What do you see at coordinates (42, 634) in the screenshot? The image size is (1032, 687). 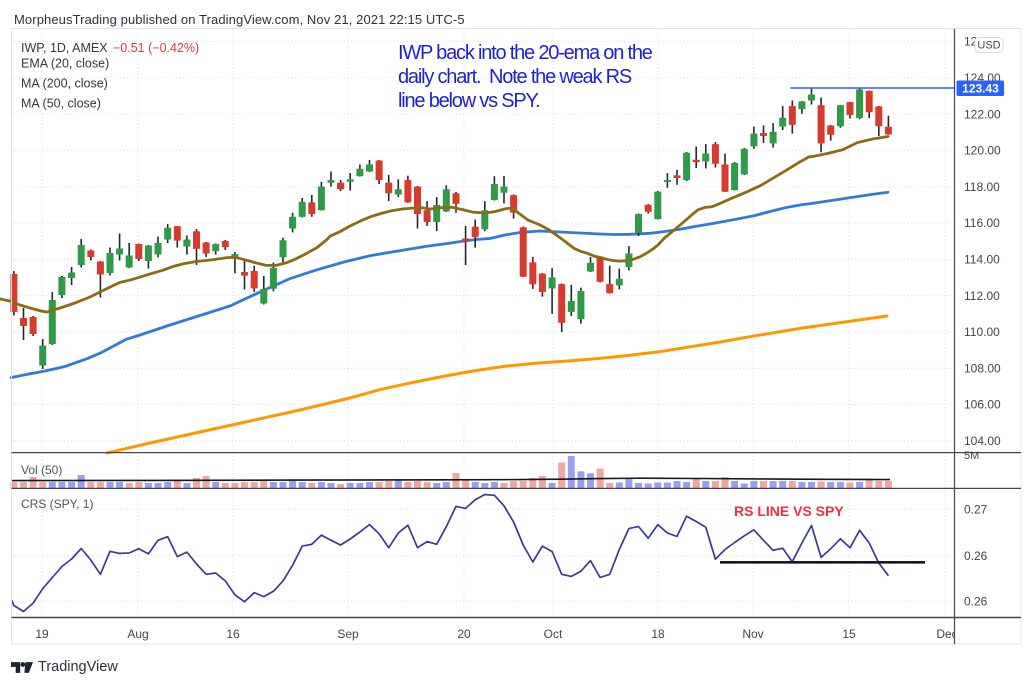 I see `svg-text: 19` at bounding box center [42, 634].